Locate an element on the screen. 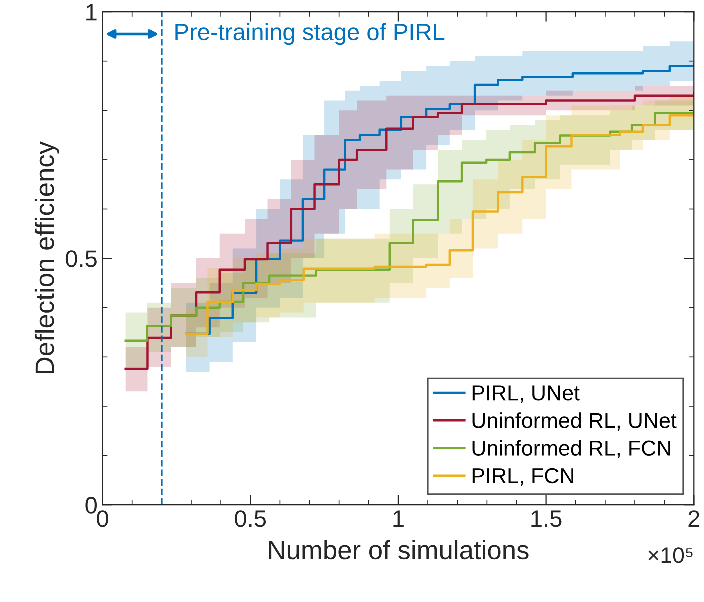 Image resolution: width=704 pixels, height=602 pixels. y-axis-title: Deflection efficiency is located at coordinates (47, 257).